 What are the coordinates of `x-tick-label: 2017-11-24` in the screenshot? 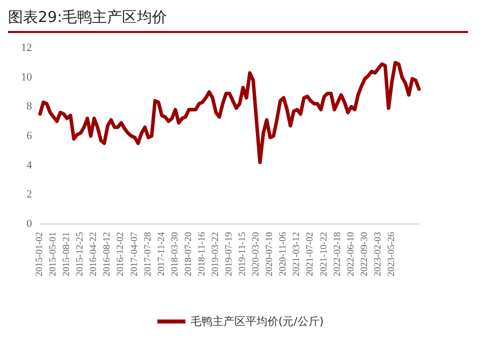 It's located at (161, 254).